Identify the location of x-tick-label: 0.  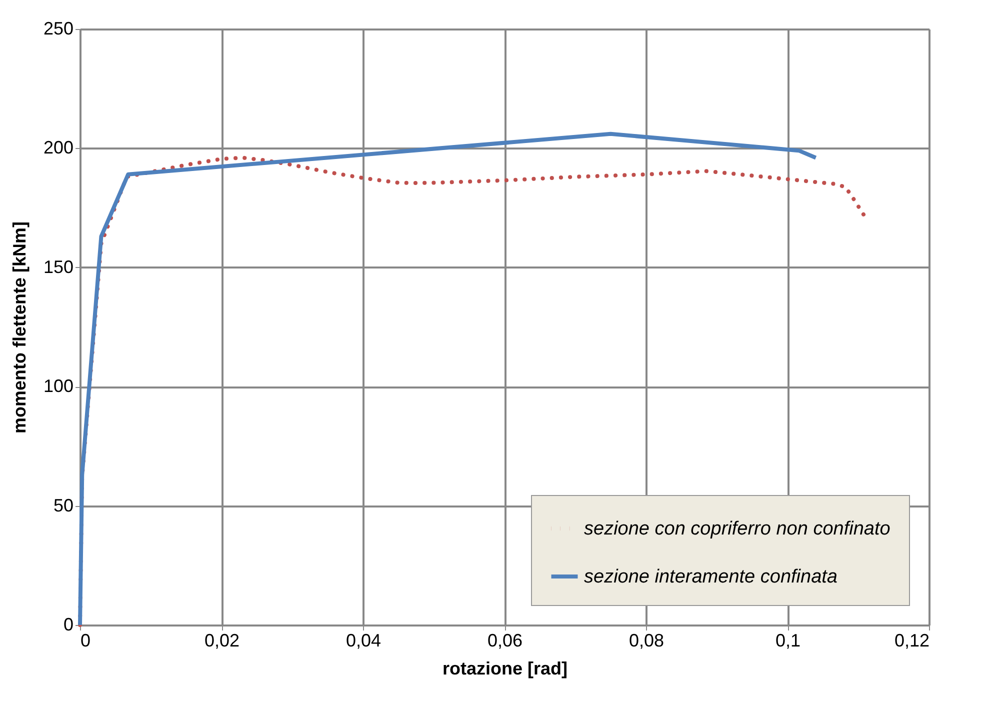
(85, 640).